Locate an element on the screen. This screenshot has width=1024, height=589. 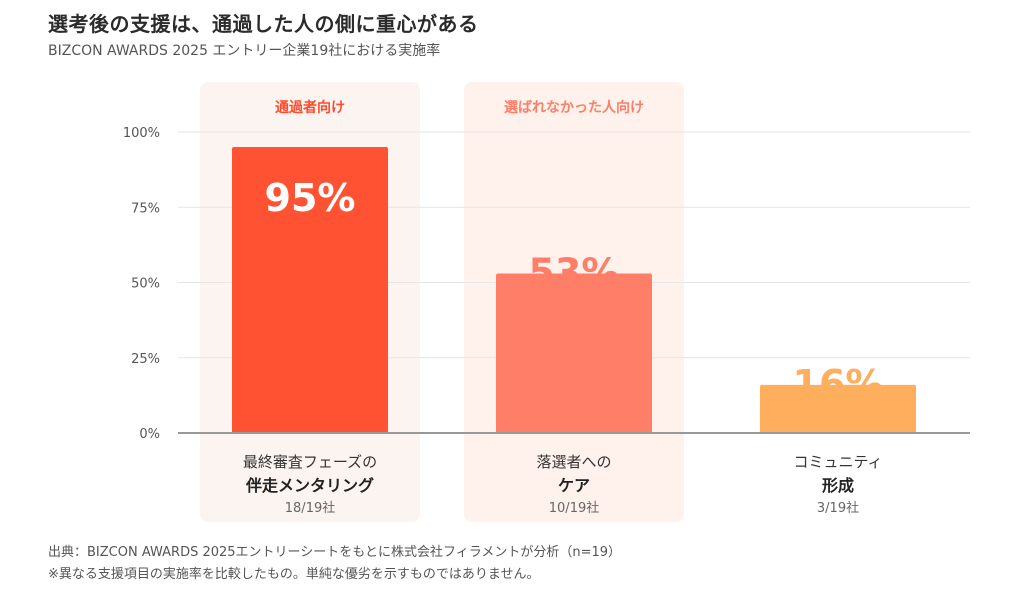
category-count-label: 10/19社 is located at coordinates (574, 508).